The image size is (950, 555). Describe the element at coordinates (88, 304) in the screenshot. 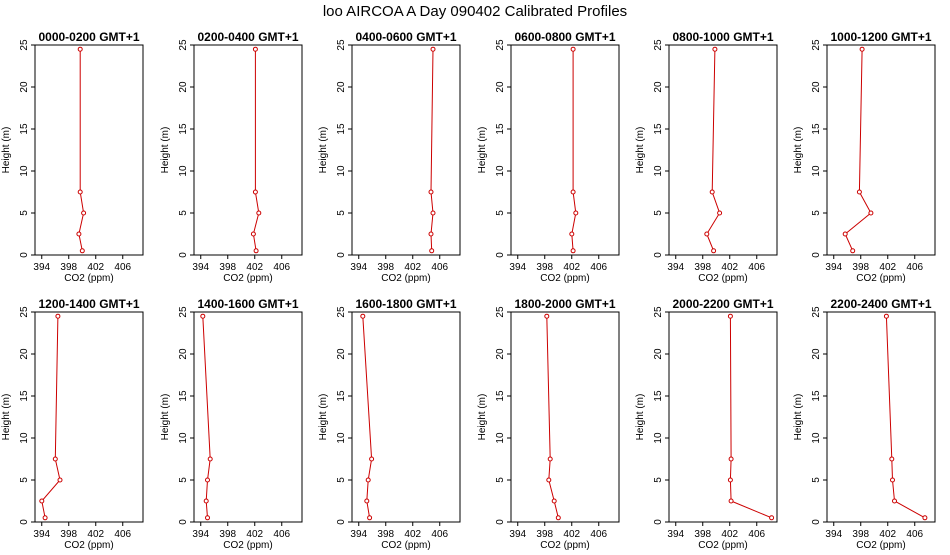

I see `panel-title: 1200-1400 GMT+1` at that location.